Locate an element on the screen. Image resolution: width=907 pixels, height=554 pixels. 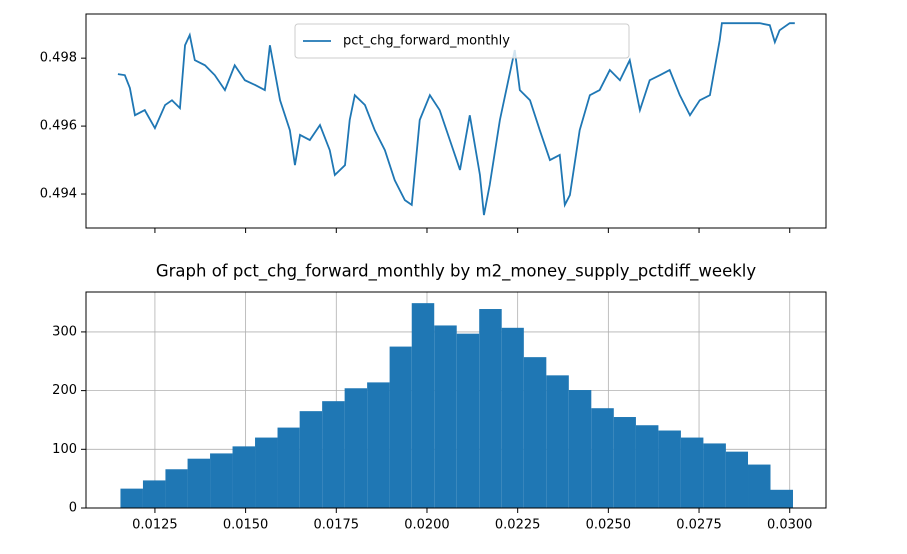
x-tick-label: 0.0150 is located at coordinates (246, 525).